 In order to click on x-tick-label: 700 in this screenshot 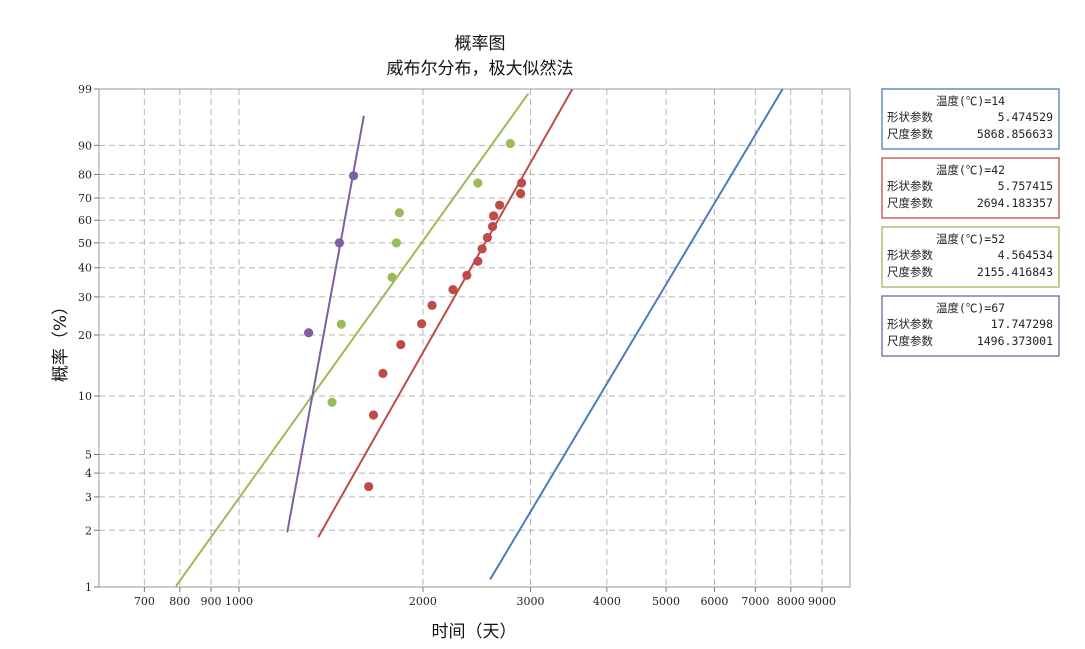, I will do `click(144, 601)`.